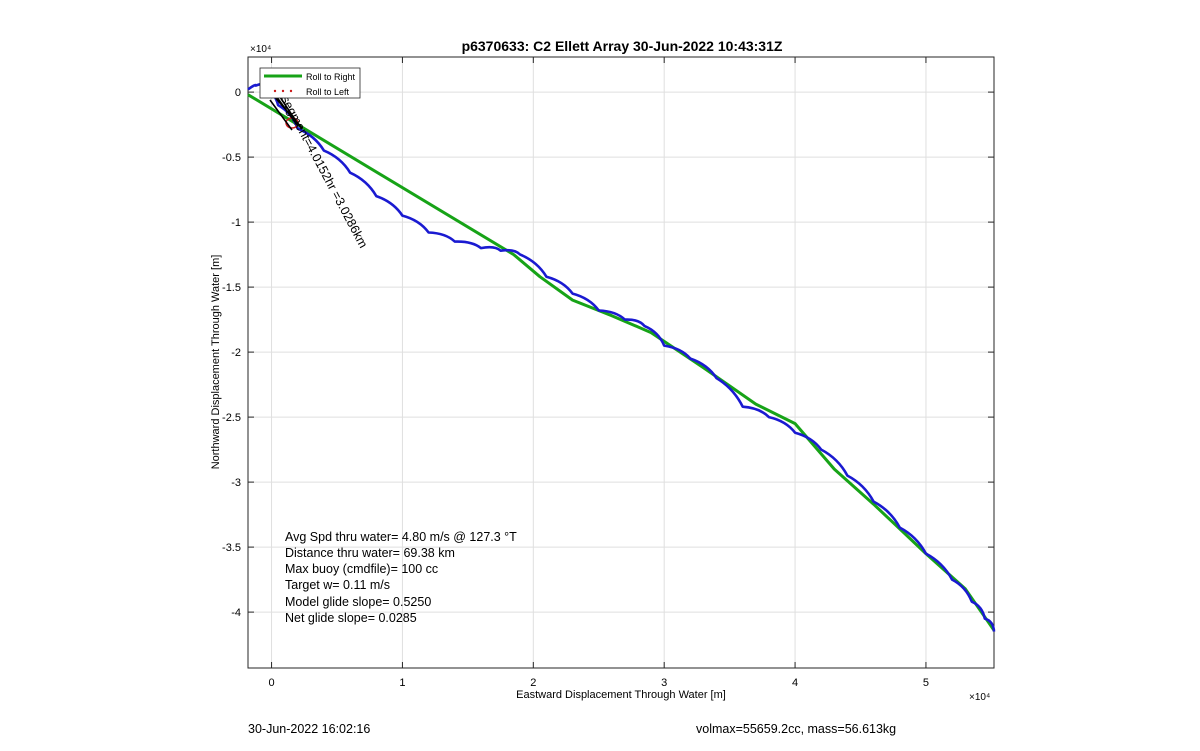 Image resolution: width=1200 pixels, height=751 pixels. What do you see at coordinates (271, 683) in the screenshot?
I see `x-tick-label: 0` at bounding box center [271, 683].